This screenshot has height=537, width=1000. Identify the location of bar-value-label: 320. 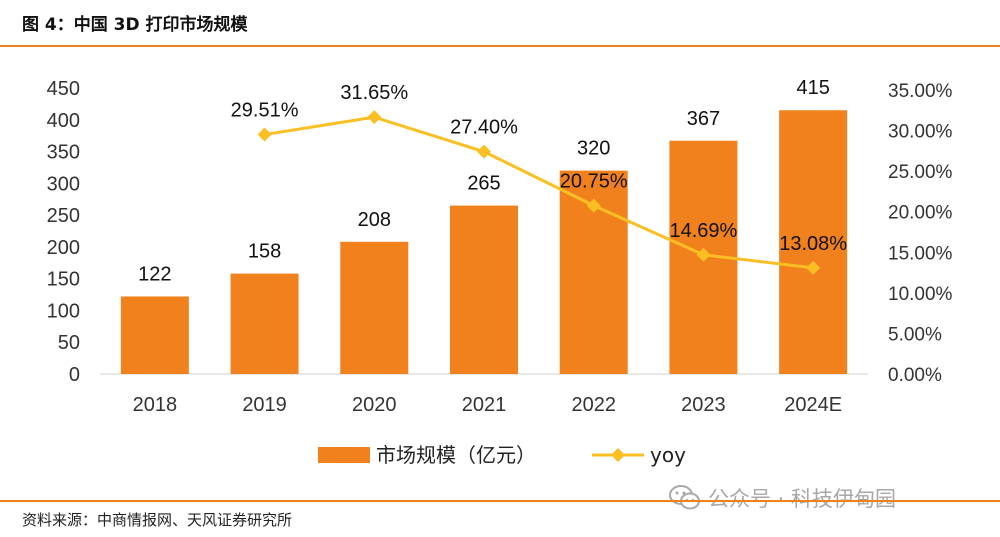
(593, 149).